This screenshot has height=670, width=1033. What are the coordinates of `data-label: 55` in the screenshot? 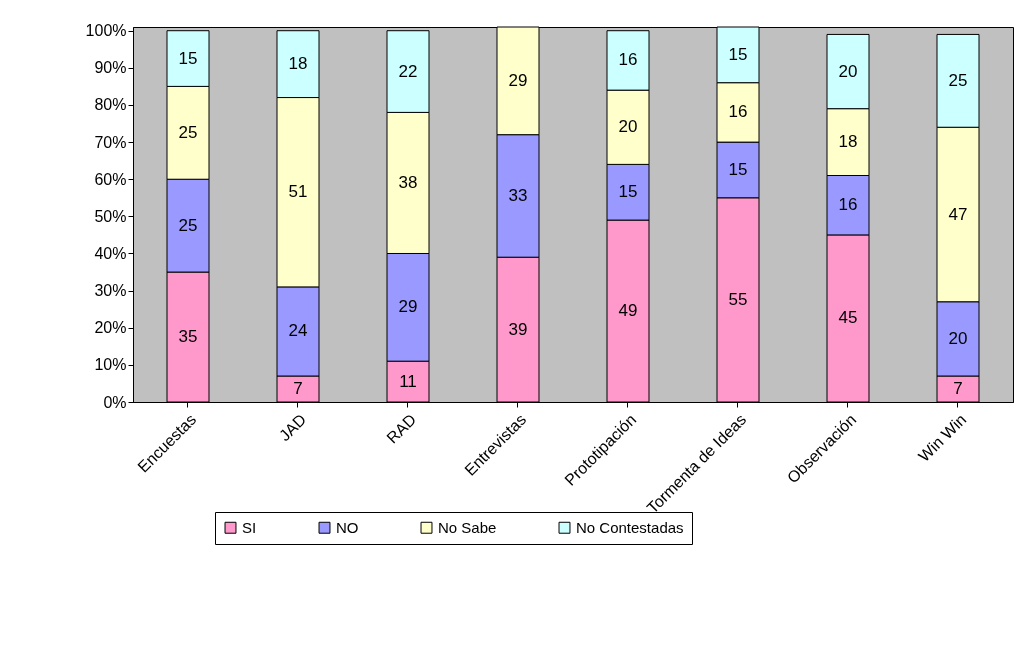 It's located at (738, 299).